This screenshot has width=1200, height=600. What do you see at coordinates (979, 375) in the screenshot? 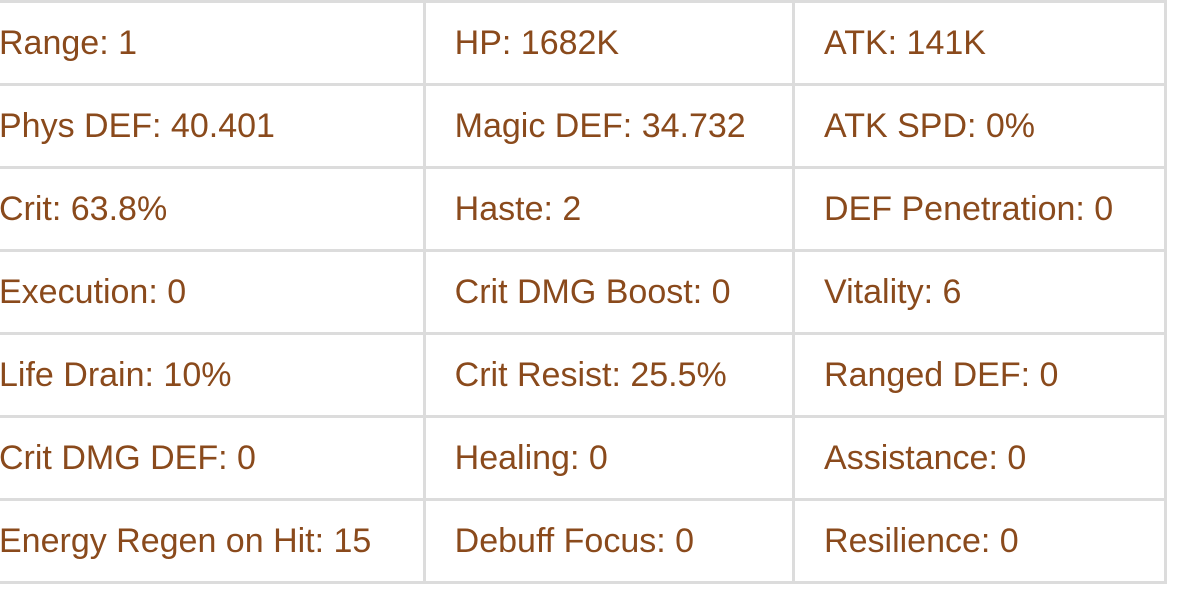
I see `stat-cell: Ranged DEF: 0` at bounding box center [979, 375].